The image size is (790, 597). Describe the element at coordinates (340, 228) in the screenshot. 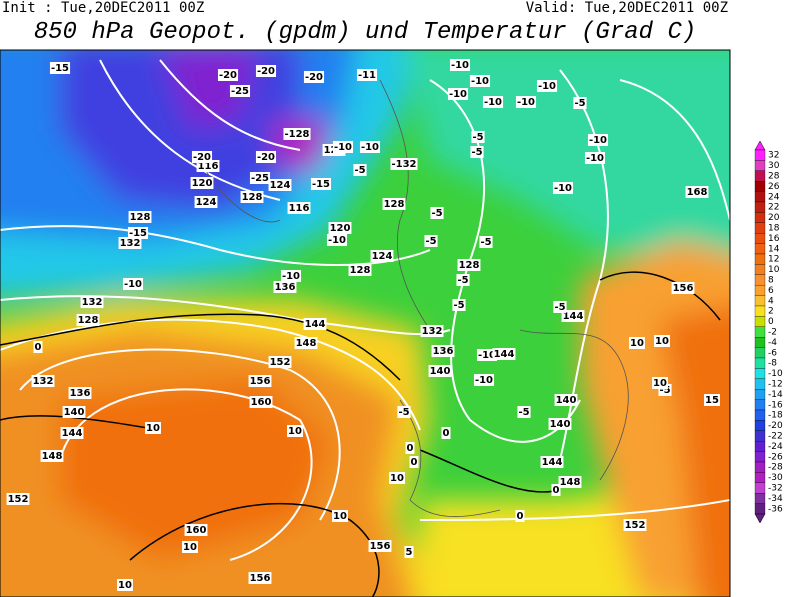

I see `contour-label: 120` at that location.